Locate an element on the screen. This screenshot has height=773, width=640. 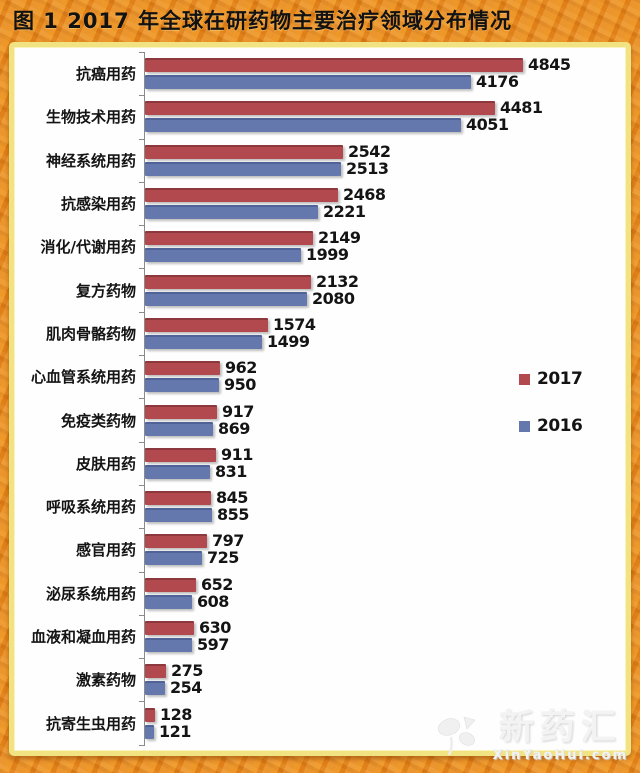
bar-line-2016: 121 is located at coordinates (385, 731).